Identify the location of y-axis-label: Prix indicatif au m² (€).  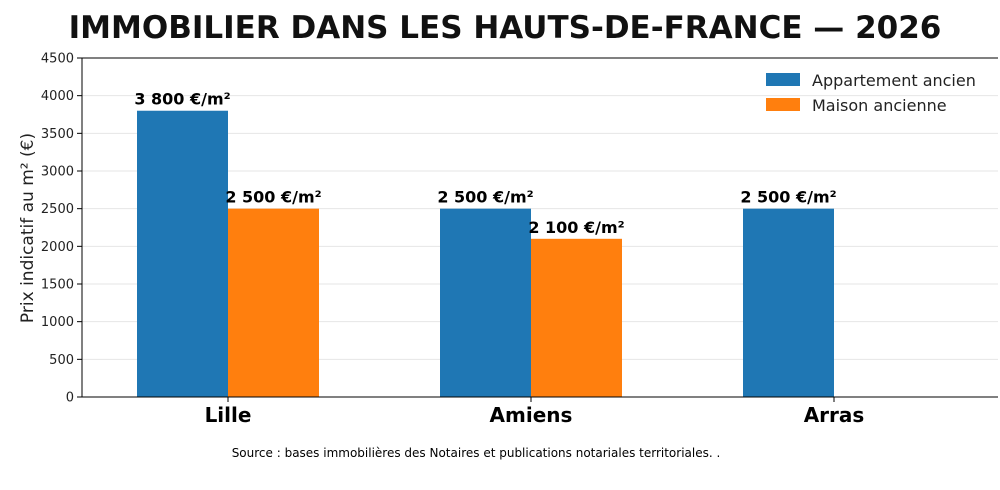
(28, 228).